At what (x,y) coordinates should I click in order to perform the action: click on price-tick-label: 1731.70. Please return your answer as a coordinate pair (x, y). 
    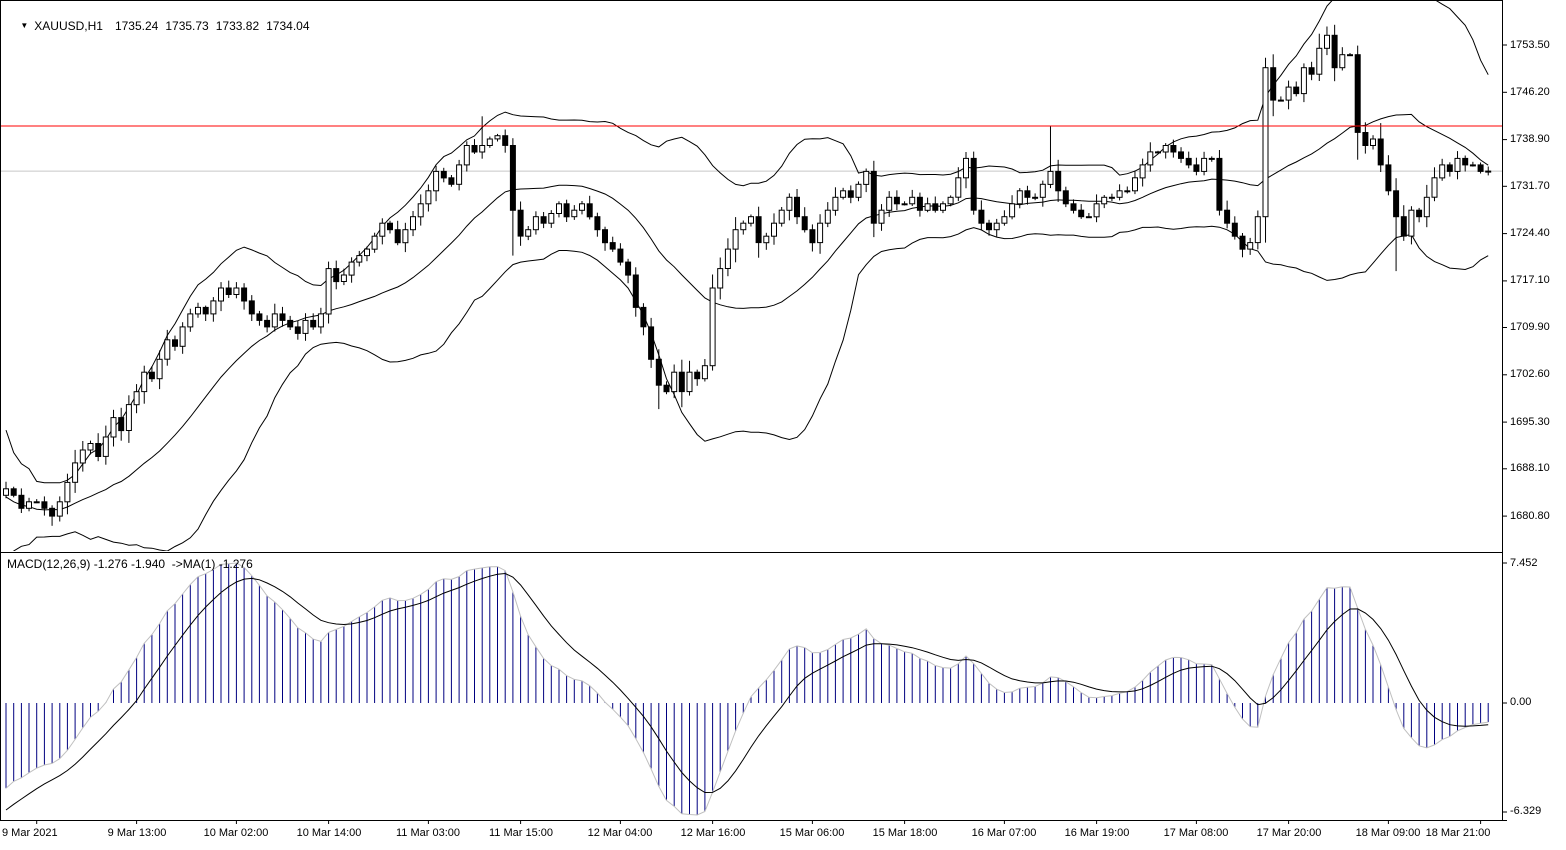
    Looking at the image, I should click on (1530, 186).